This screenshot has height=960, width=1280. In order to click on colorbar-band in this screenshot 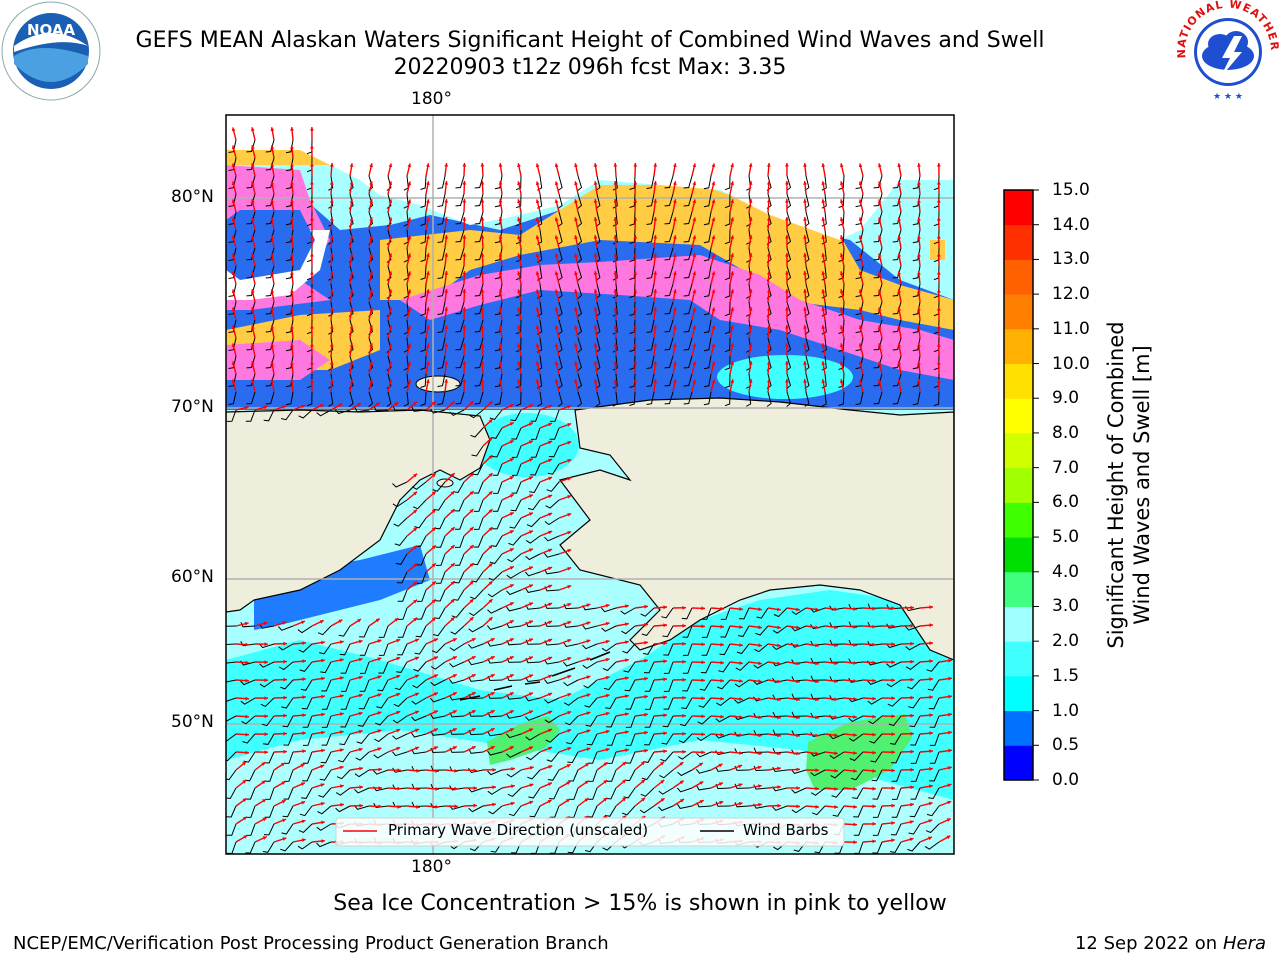, I will do `click(1018, 381)`.